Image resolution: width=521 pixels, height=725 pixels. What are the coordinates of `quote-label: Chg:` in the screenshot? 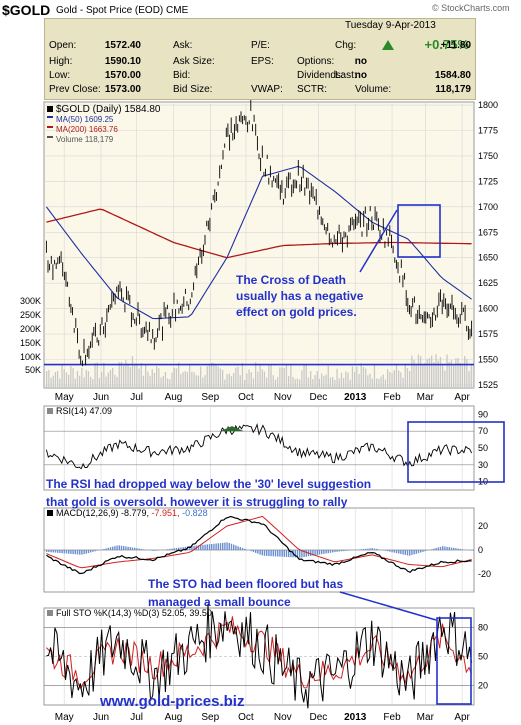 It's located at (346, 45).